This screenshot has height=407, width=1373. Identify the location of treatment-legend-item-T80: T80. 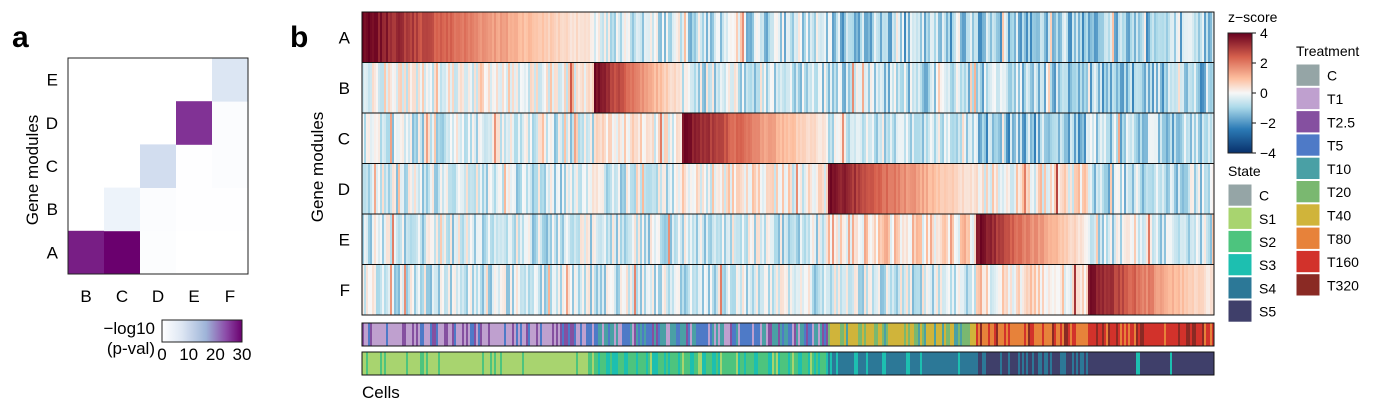
(1323, 238).